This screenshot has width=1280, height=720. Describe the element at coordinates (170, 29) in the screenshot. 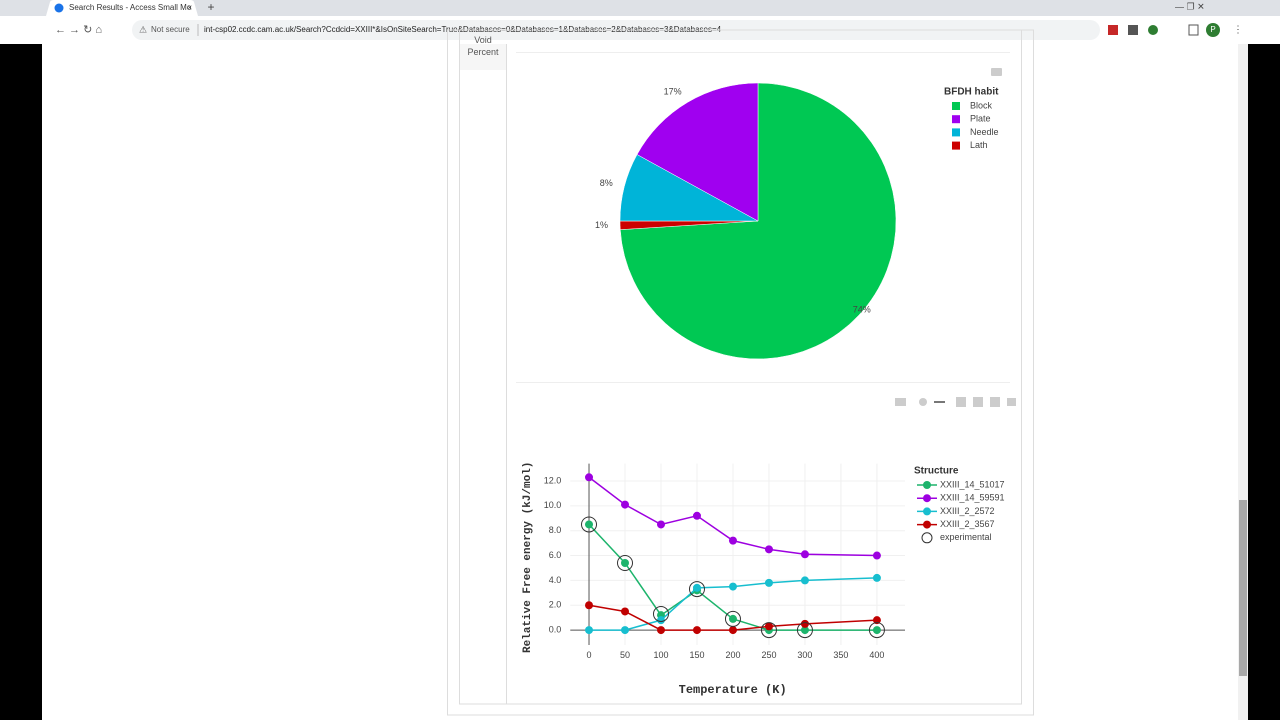

I see `security-label: Not secure` at that location.